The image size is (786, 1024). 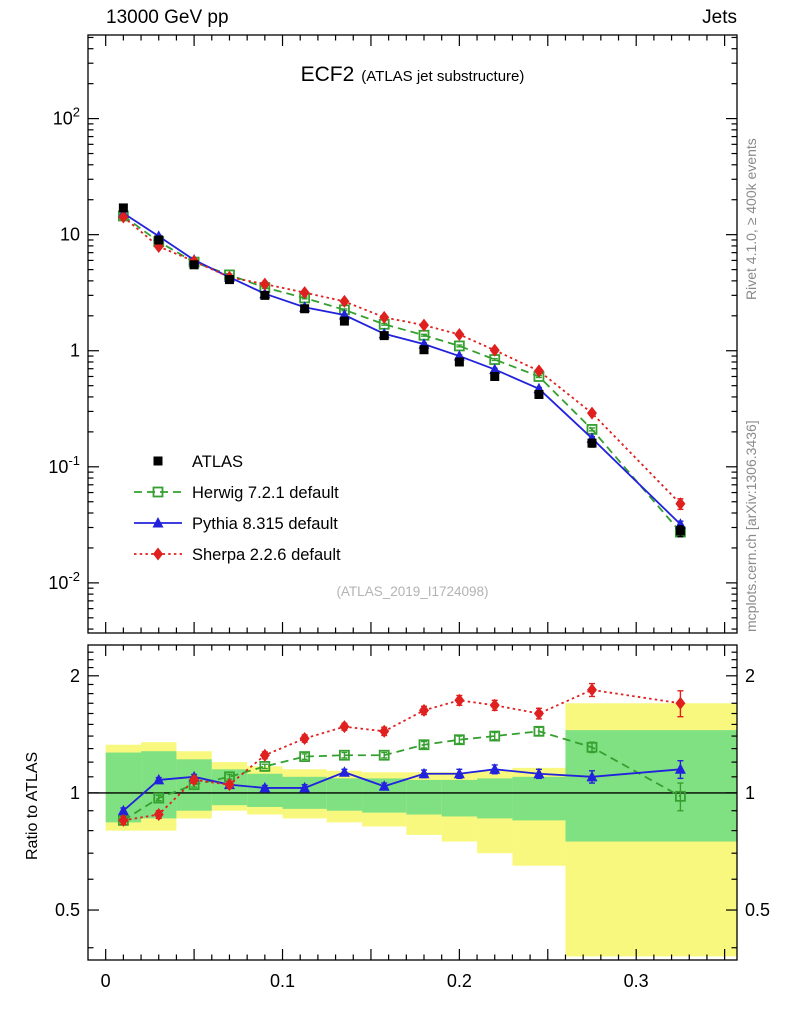 I want to click on svg-text: 10⁻¹, so click(x=64, y=465).